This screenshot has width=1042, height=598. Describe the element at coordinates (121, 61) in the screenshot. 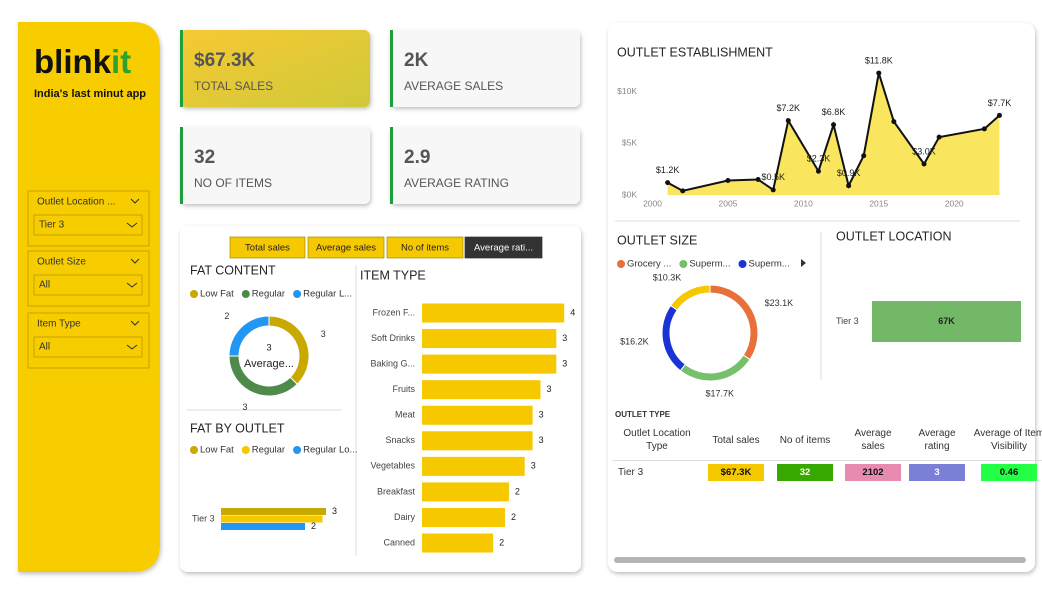

I see `logo-accent: it` at that location.